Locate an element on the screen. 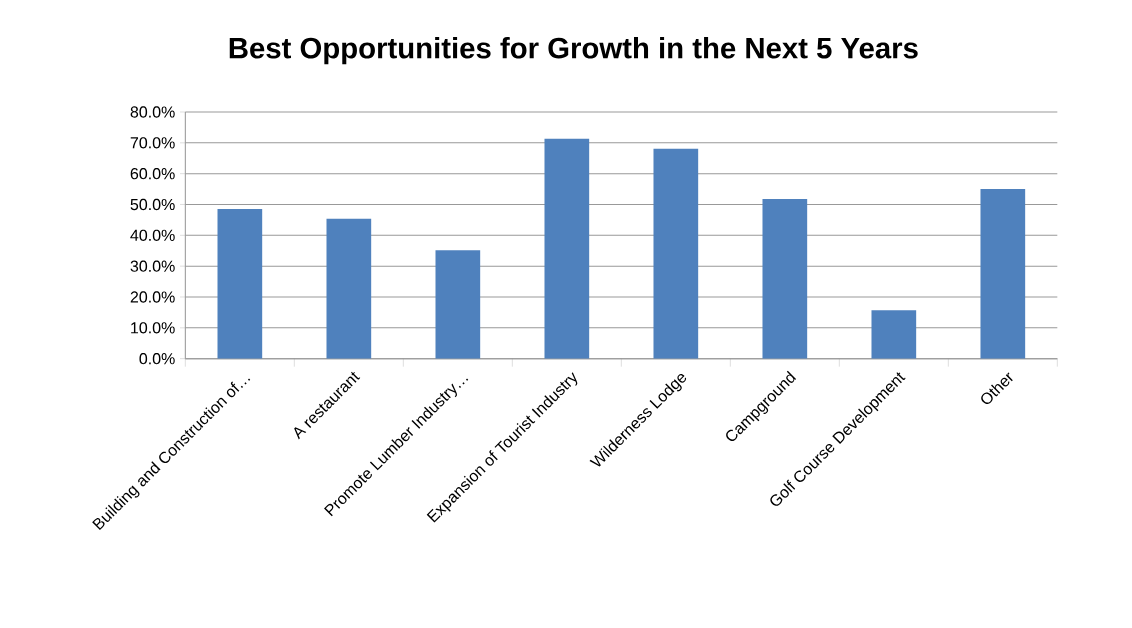 This screenshot has width=1132, height=628. y-tick-label: 80.0% is located at coordinates (152, 112).